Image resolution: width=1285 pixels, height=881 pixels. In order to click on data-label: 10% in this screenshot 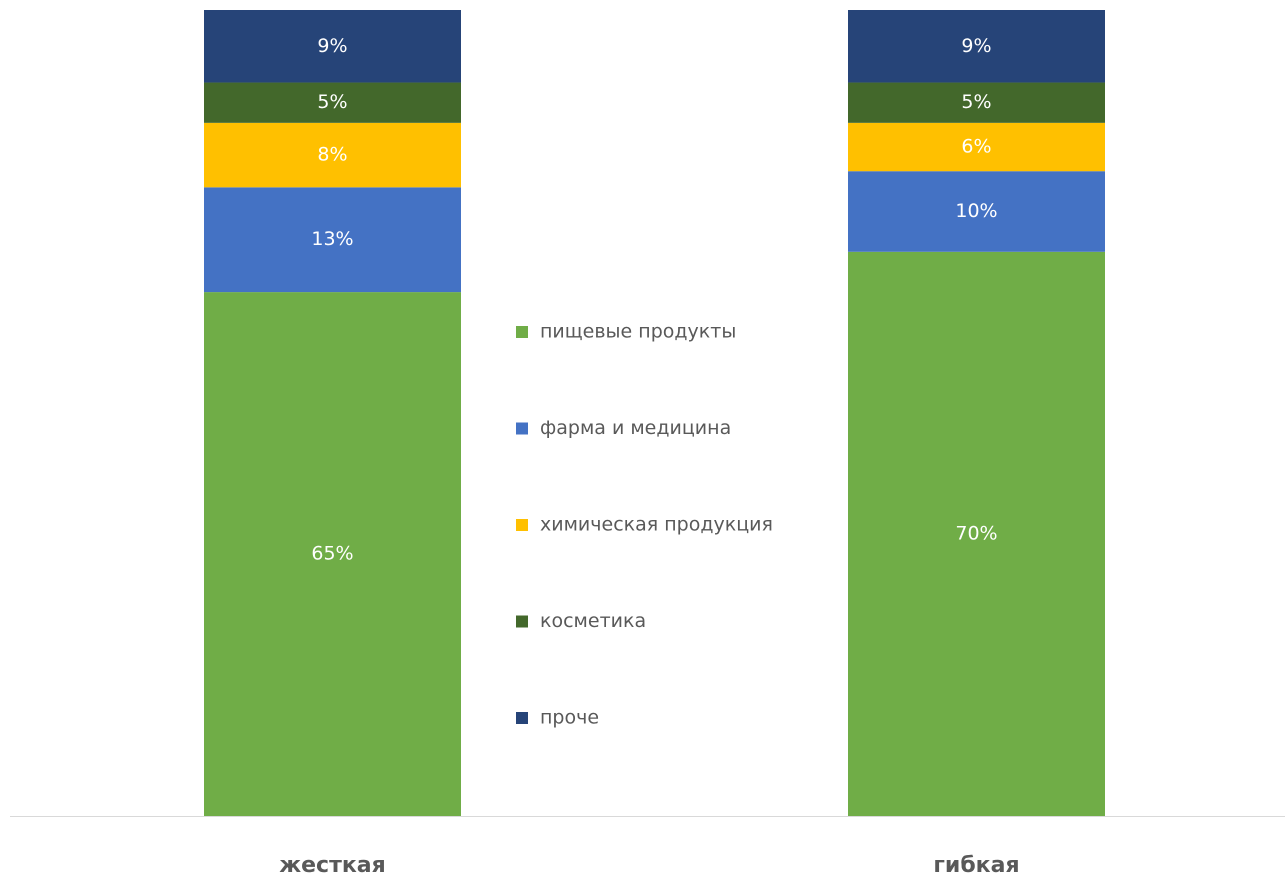, I will do `click(976, 211)`.